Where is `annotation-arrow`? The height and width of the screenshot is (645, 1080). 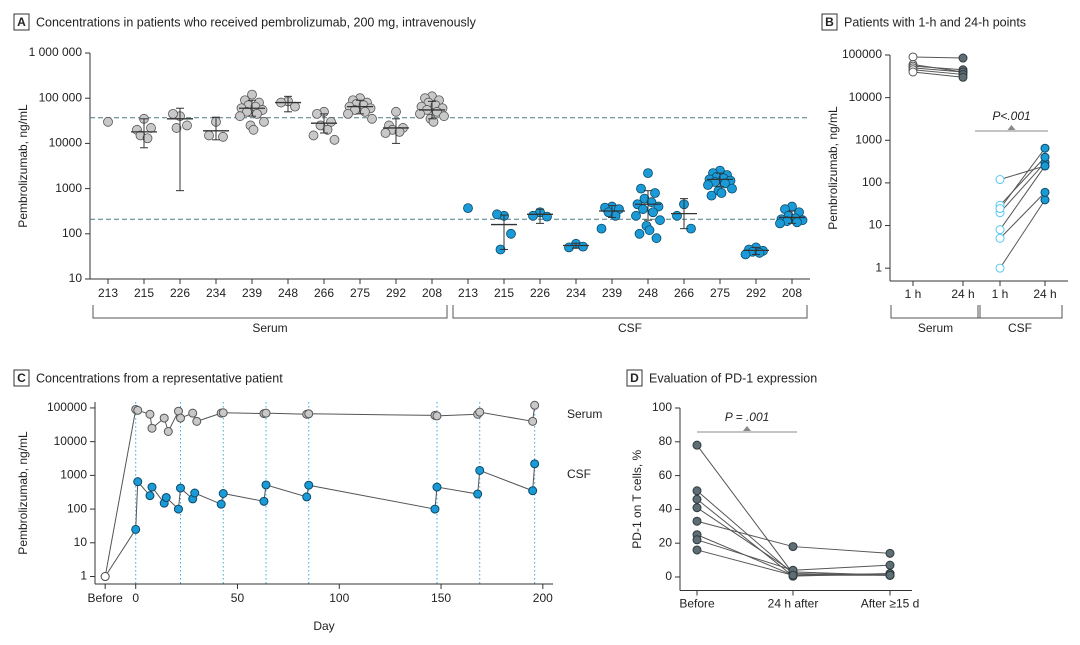
annotation-arrow is located at coordinates (1011, 127).